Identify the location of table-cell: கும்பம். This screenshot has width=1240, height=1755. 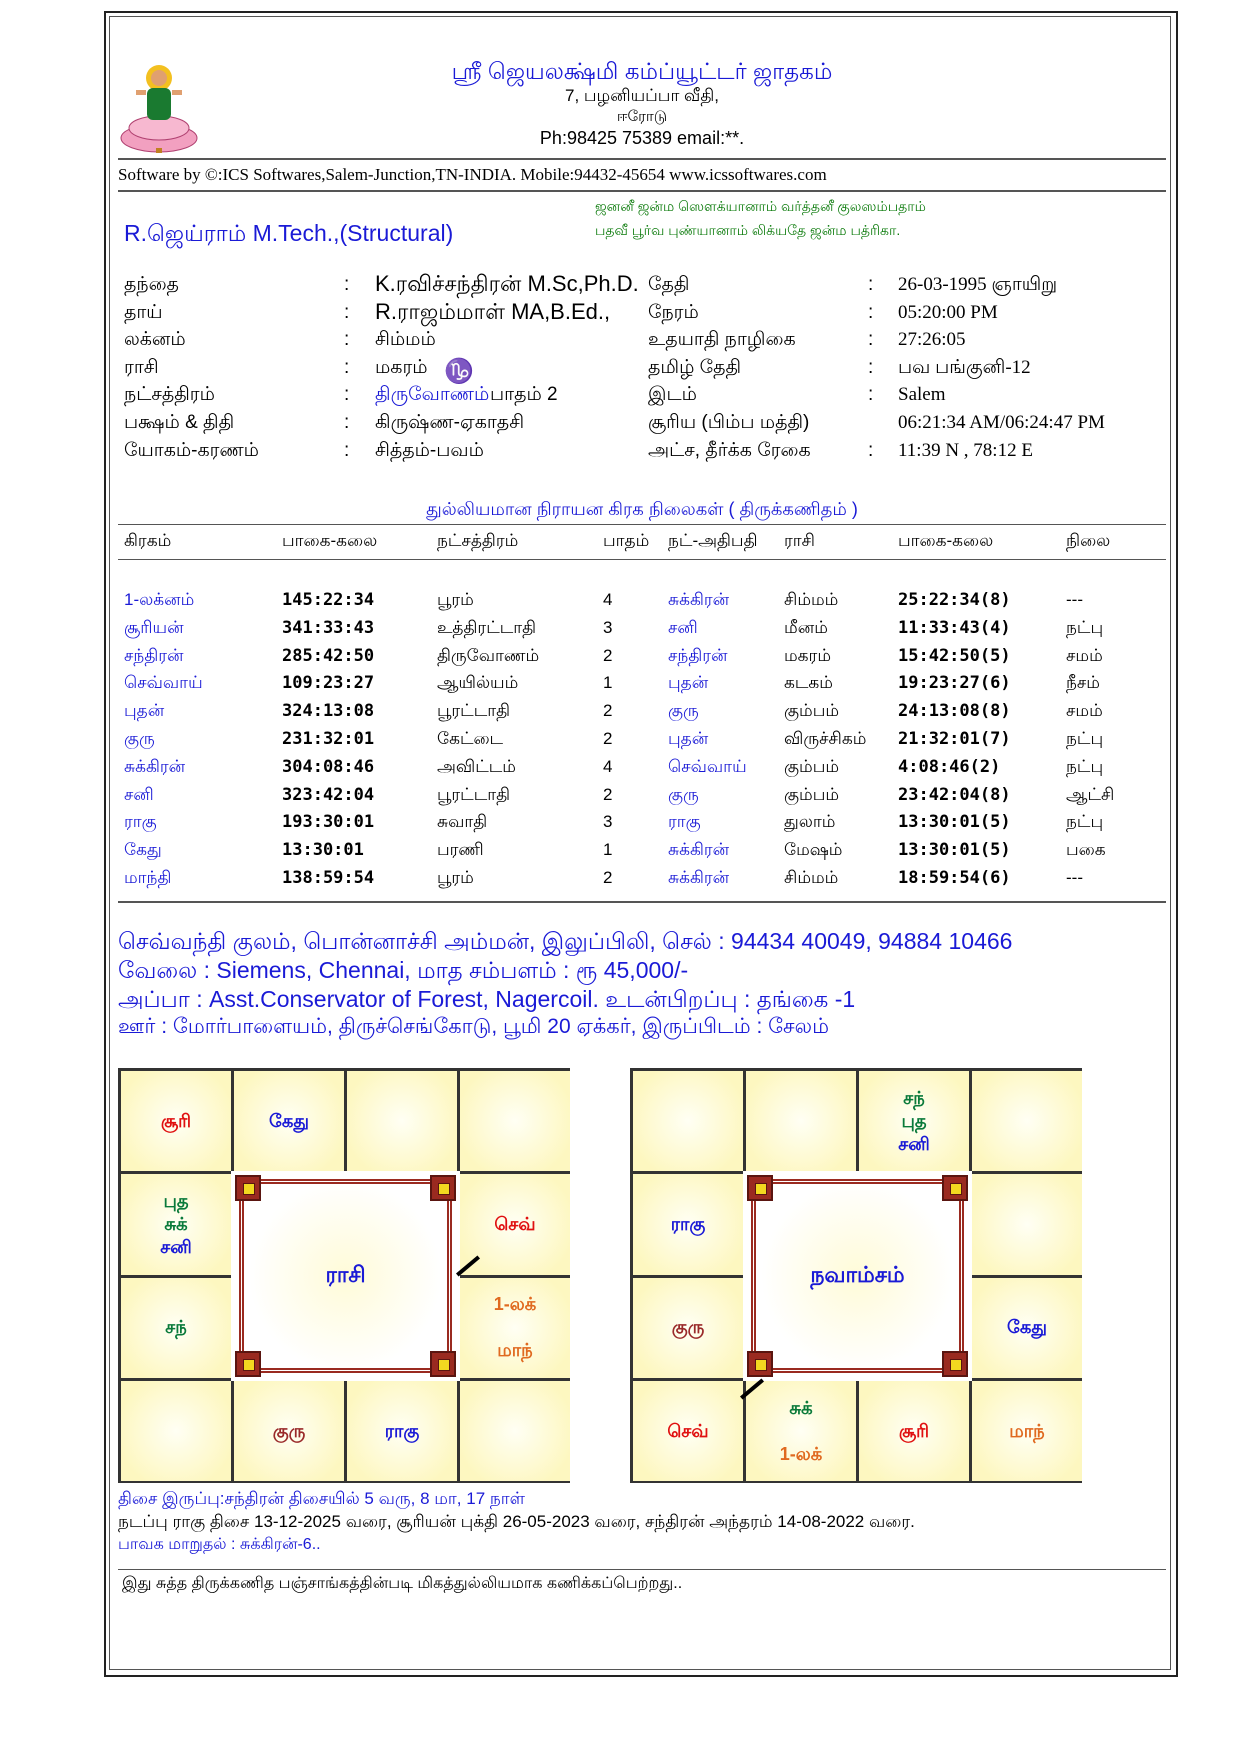
(812, 711).